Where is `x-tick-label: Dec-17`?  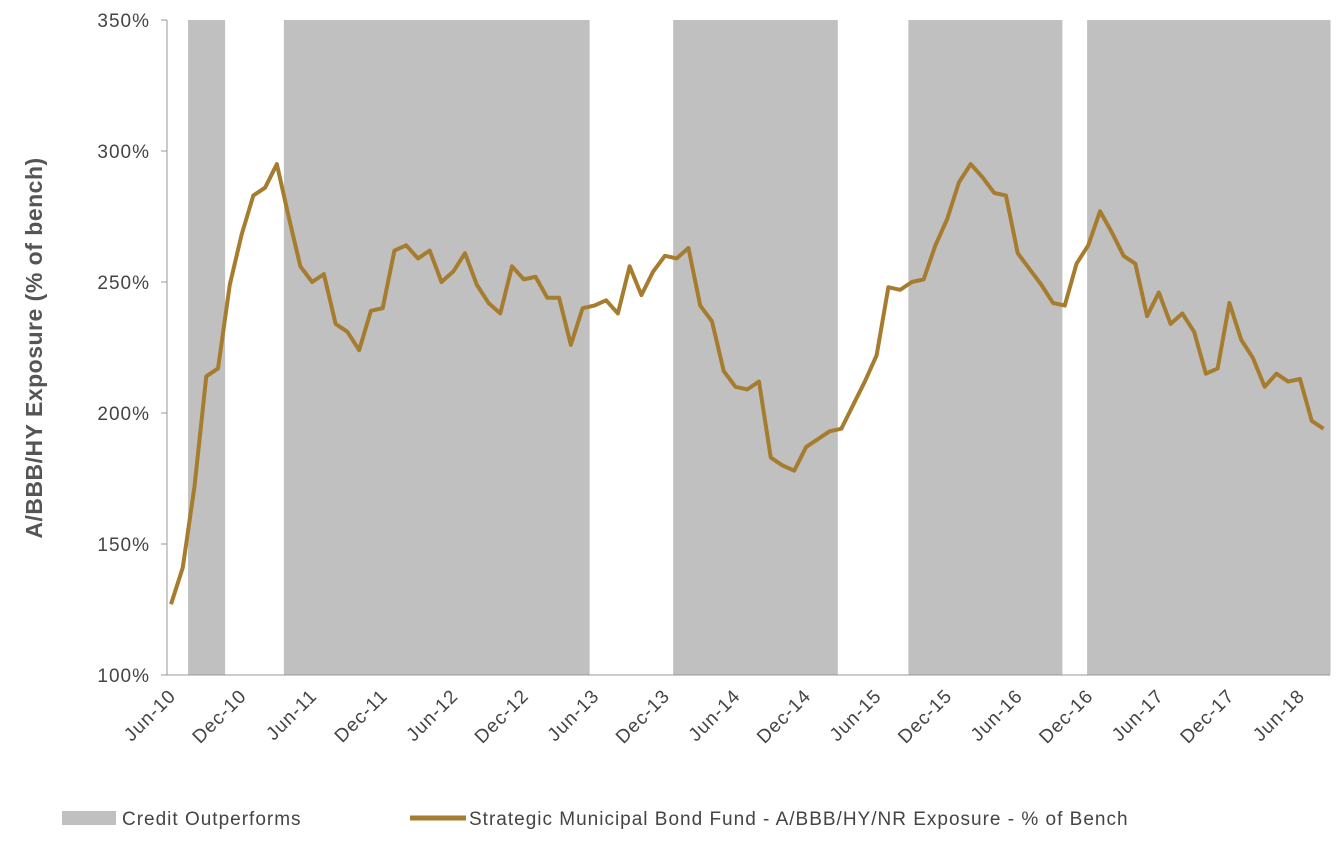
x-tick-label: Dec-17 is located at coordinates (1208, 717).